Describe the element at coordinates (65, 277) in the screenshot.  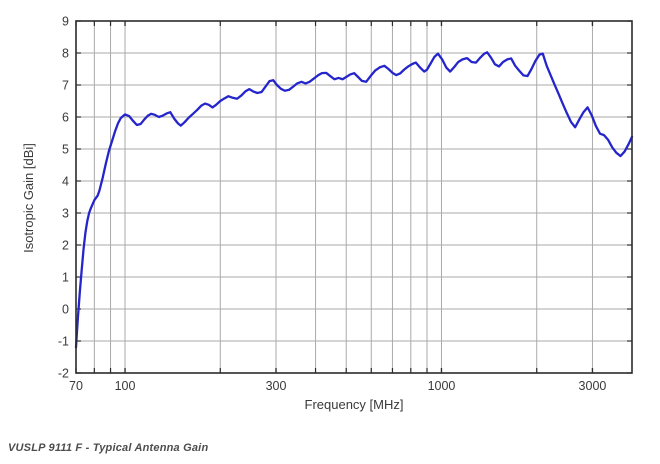
I see `y-tick-label: 1` at that location.